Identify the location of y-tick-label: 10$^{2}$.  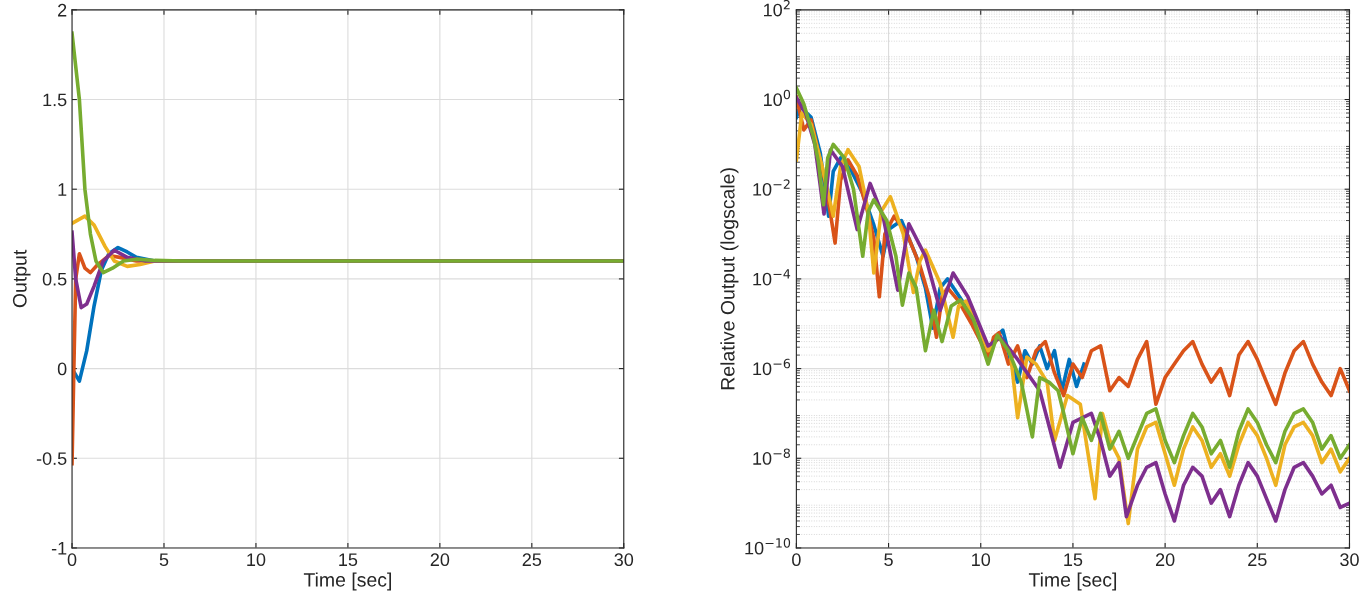
(777, 8).